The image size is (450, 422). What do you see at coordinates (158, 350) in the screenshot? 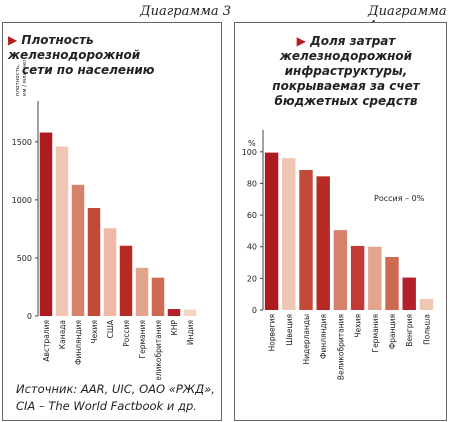
I see `left-category-label: Великобритания` at bounding box center [158, 350].